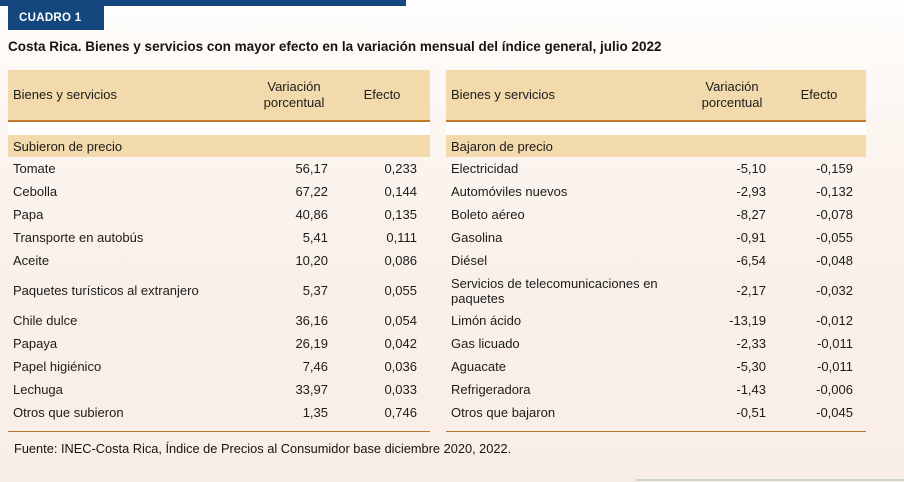 This screenshot has height=482, width=904. I want to click on item-effect: 0,086, so click(400, 260).